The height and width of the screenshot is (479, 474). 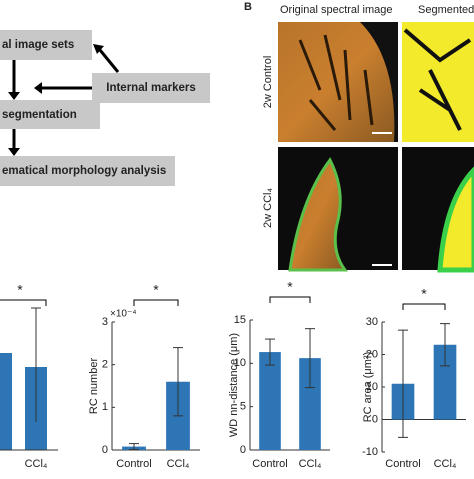 I want to click on y-axis-label: RC area (μm²), so click(x=368, y=387).